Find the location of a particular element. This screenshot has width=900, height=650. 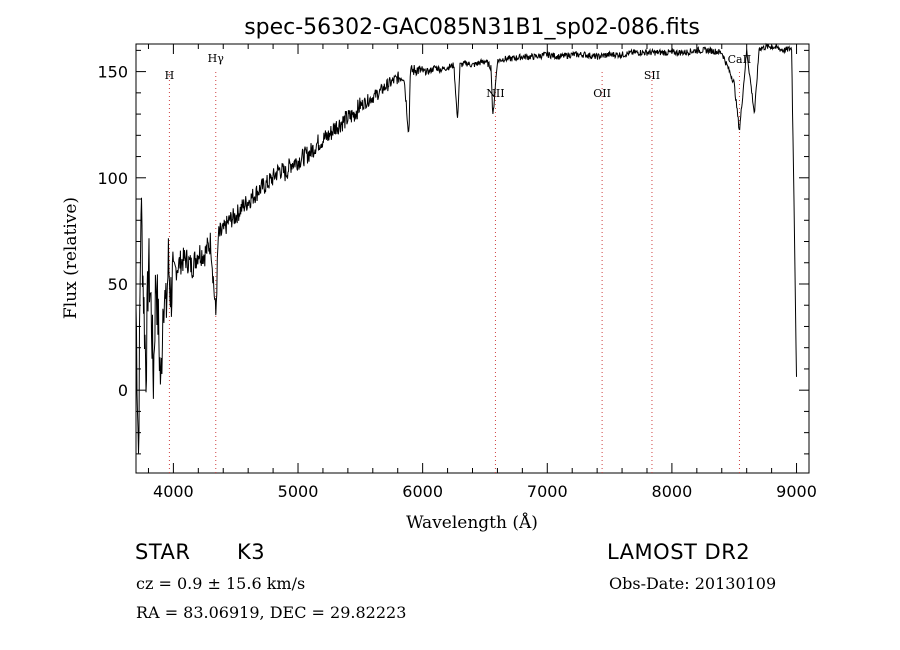

x-tick-label: 6000 is located at coordinates (422, 491).